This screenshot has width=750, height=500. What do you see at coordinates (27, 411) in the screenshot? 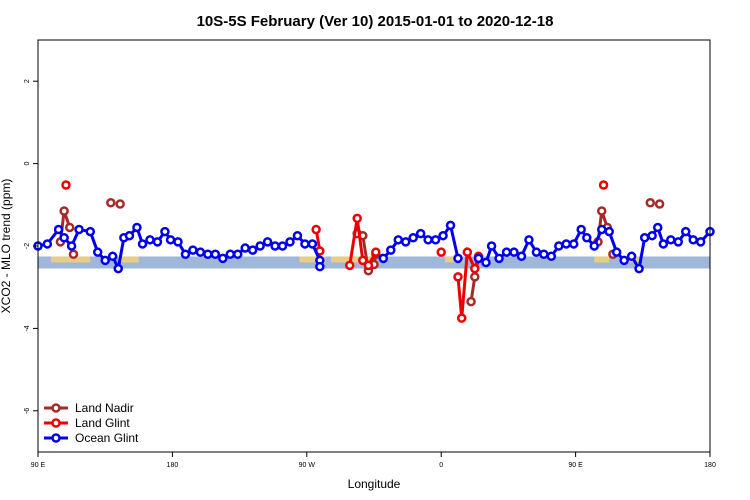
I see `y-tick-label: -6` at bounding box center [27, 411].